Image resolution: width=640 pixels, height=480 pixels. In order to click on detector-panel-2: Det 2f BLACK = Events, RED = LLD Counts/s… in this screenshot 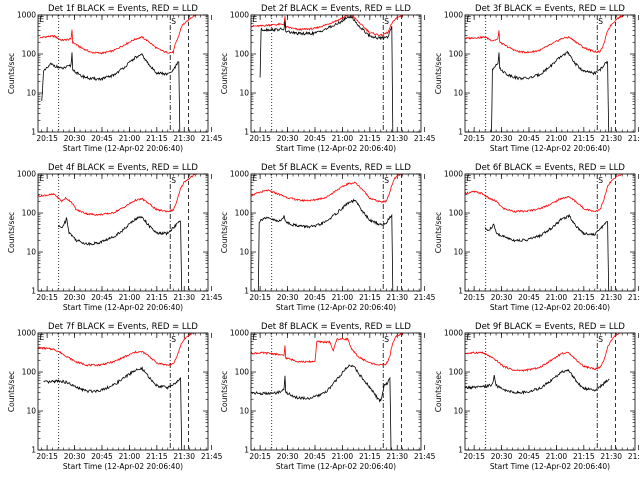, I will do `click(328, 78)`.